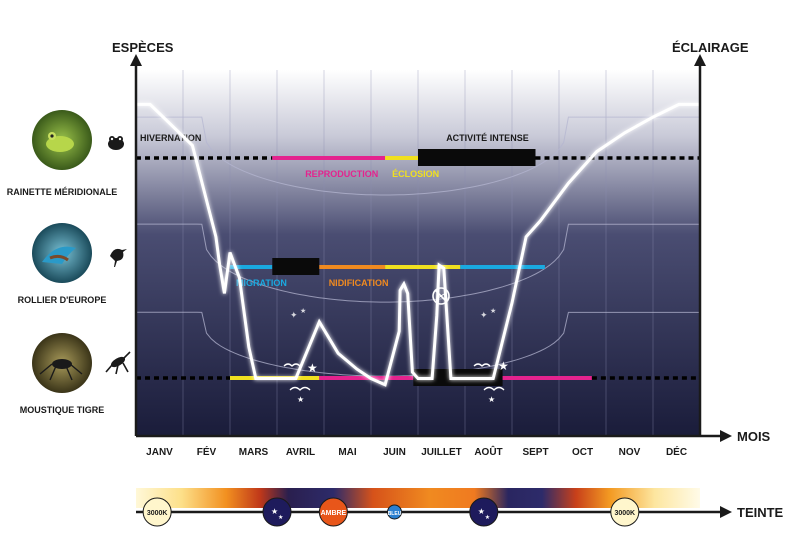  What do you see at coordinates (62, 410) in the screenshot?
I see `species-name-mosquito: MOUSTIQUE TIGRE` at bounding box center [62, 410].